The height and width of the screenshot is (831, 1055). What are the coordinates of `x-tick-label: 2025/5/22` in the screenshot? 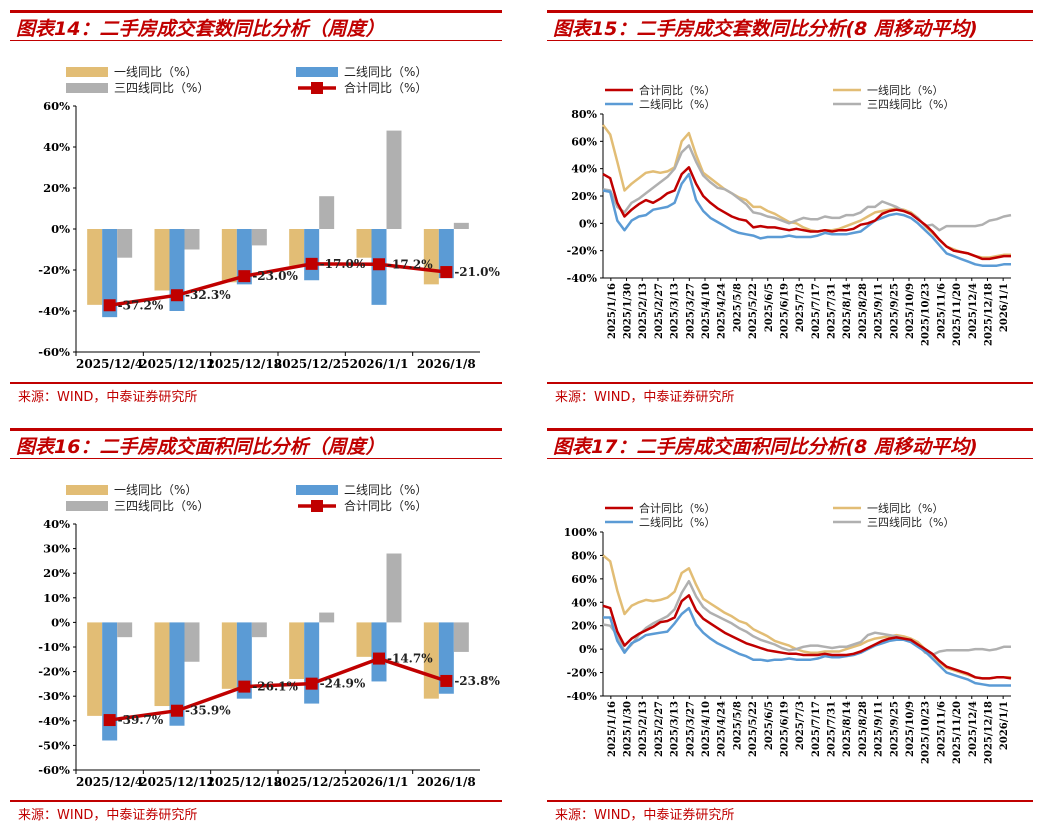 It's located at (753, 311).